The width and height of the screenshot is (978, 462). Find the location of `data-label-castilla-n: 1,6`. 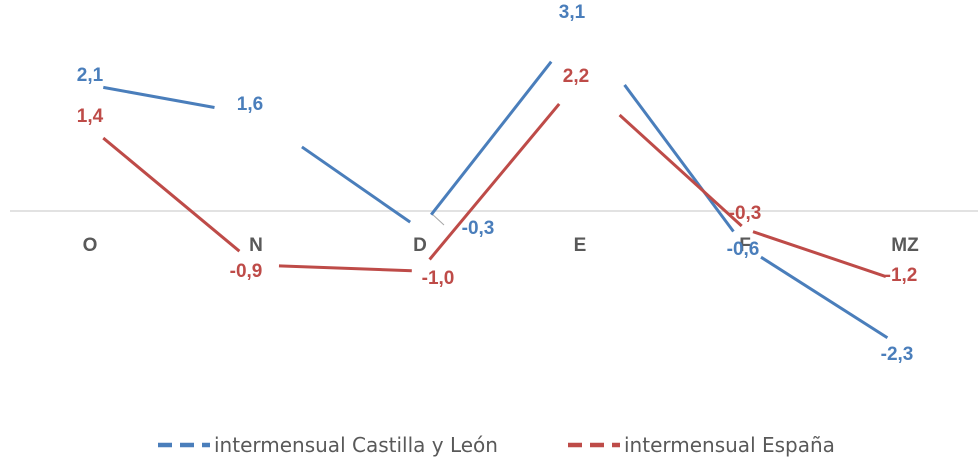

data-label-castilla-n: 1,6 is located at coordinates (250, 104).